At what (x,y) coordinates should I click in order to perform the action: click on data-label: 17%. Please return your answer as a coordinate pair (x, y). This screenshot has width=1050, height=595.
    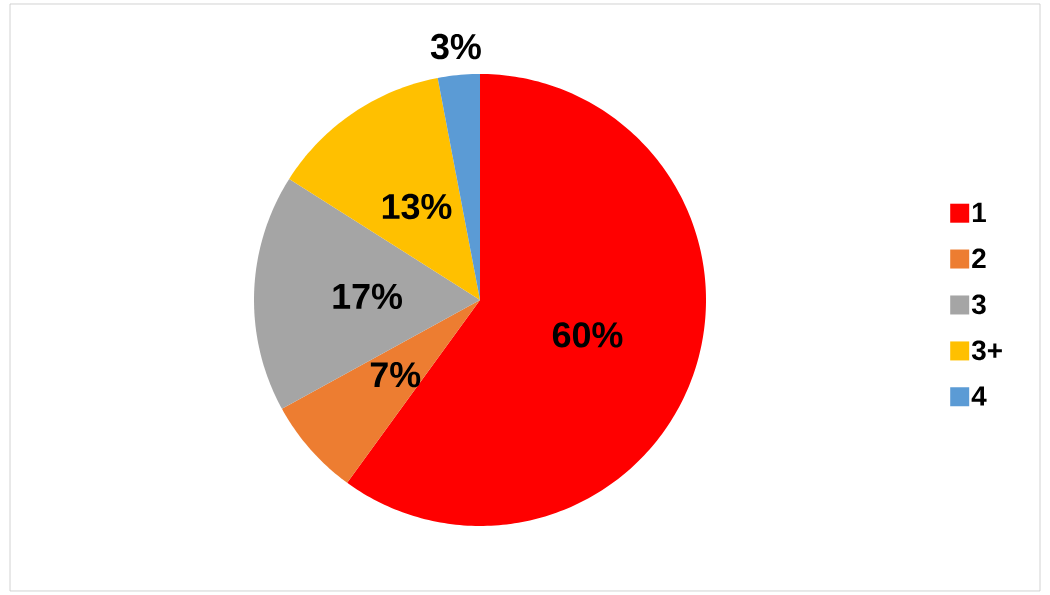
    Looking at the image, I should click on (367, 296).